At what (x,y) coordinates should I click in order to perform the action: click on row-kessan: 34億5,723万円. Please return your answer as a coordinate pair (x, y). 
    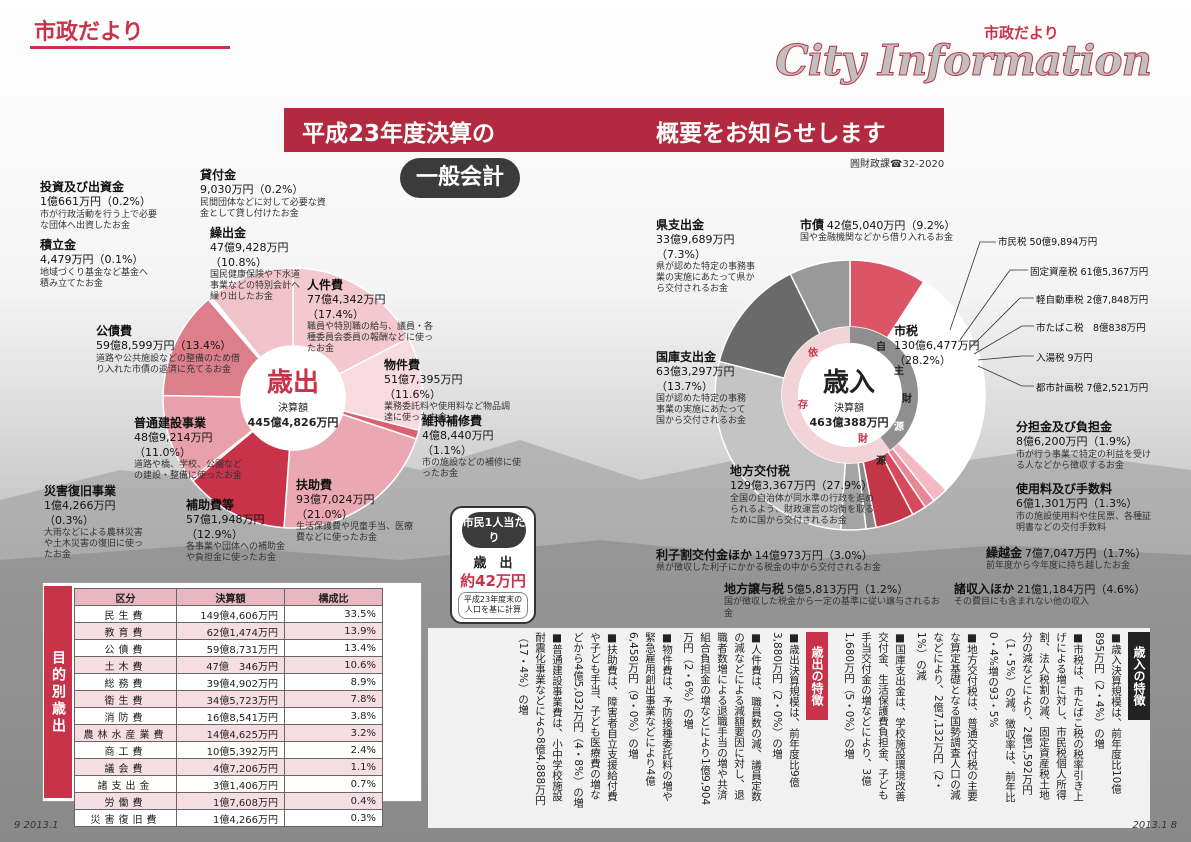
    Looking at the image, I should click on (230, 699).